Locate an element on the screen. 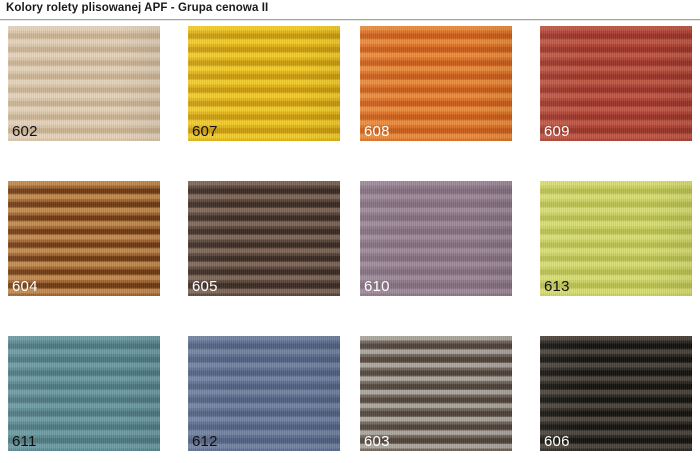  swatch-cell-610: 610 is located at coordinates (436, 238).